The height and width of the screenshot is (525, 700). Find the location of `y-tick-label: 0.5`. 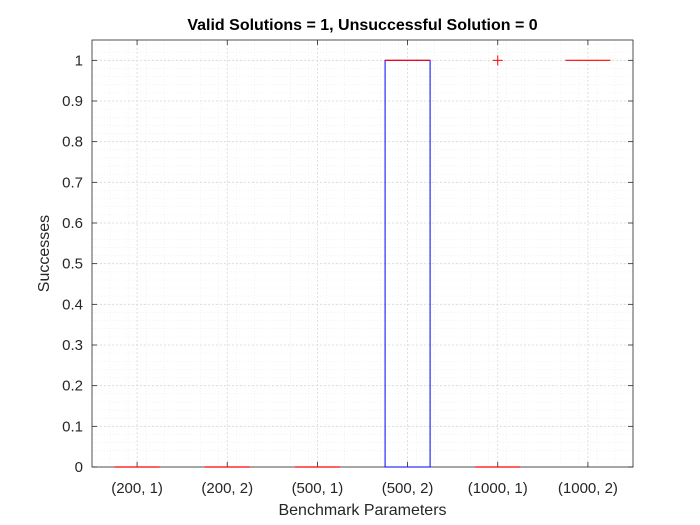

y-tick-label: 0.5 is located at coordinates (72, 264).